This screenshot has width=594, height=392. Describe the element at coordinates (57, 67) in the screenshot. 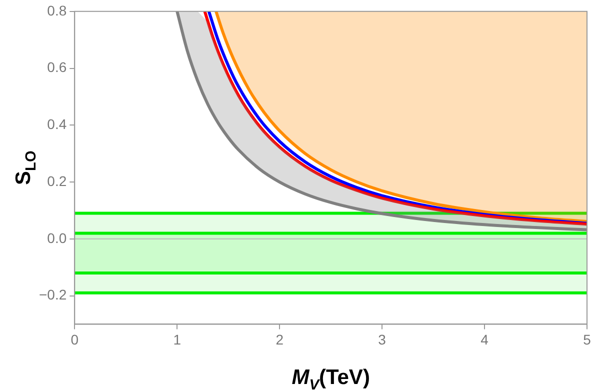

I see `y-tick-label: 0.6` at that location.